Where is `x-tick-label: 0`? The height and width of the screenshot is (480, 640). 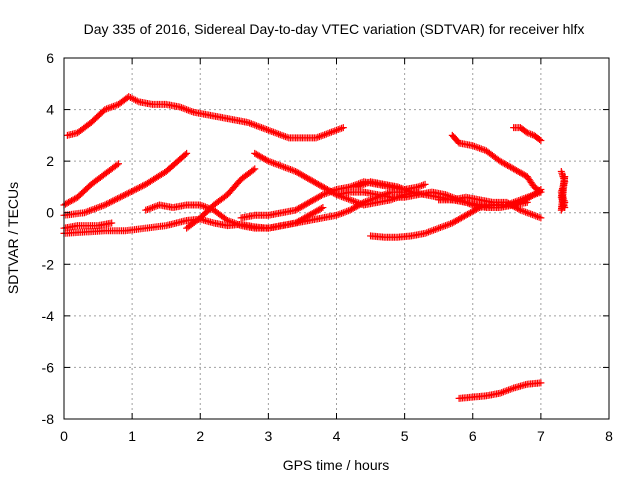 x-tick-label: 0 is located at coordinates (64, 436).